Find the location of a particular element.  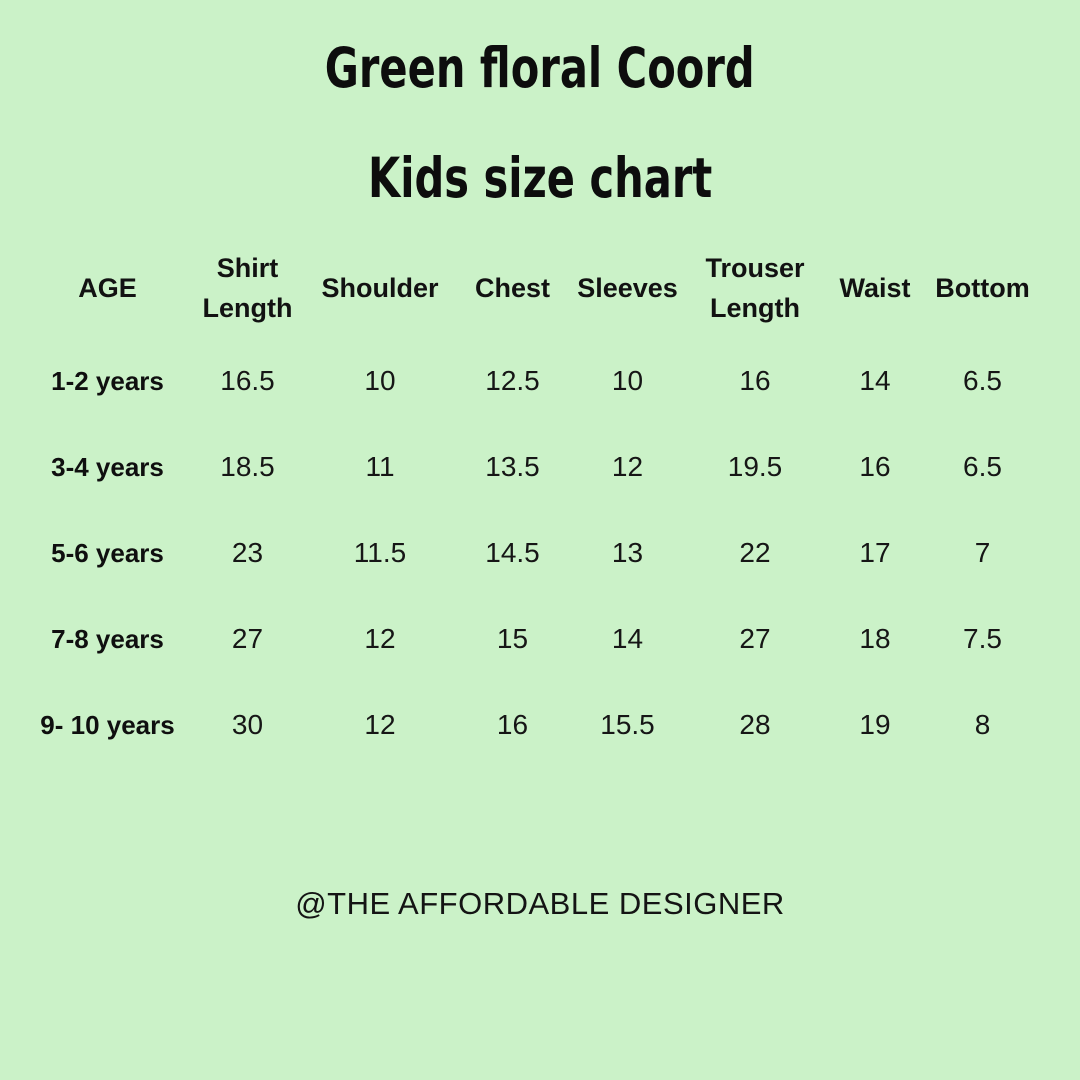

value-cell: 22 is located at coordinates (755, 553).